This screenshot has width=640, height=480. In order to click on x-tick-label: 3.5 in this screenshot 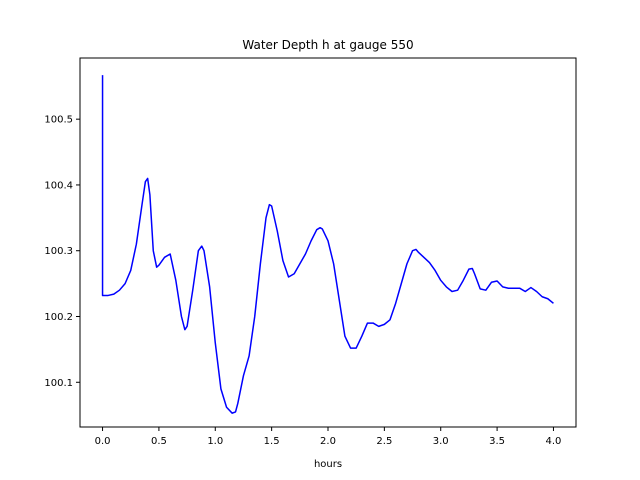, I will do `click(497, 441)`.